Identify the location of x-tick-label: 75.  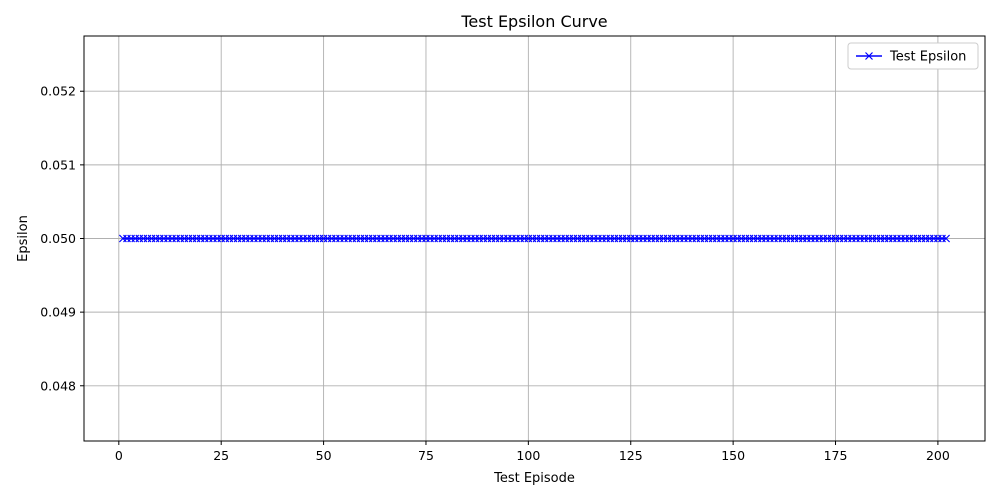
(426, 455).